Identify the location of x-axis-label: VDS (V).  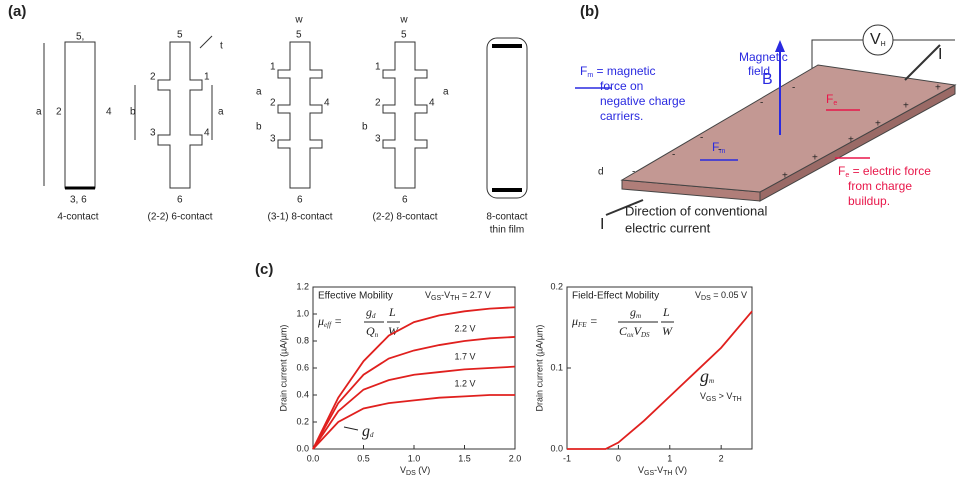
(415, 470).